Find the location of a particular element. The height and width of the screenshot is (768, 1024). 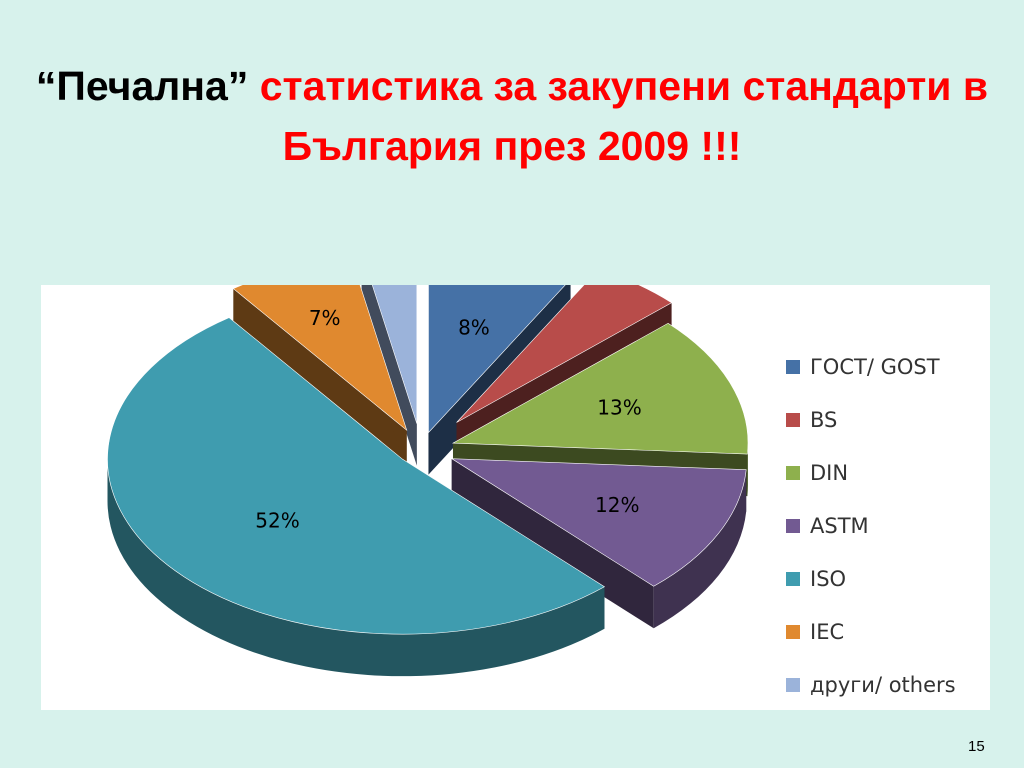

page-number: 15 is located at coordinates (976, 746).